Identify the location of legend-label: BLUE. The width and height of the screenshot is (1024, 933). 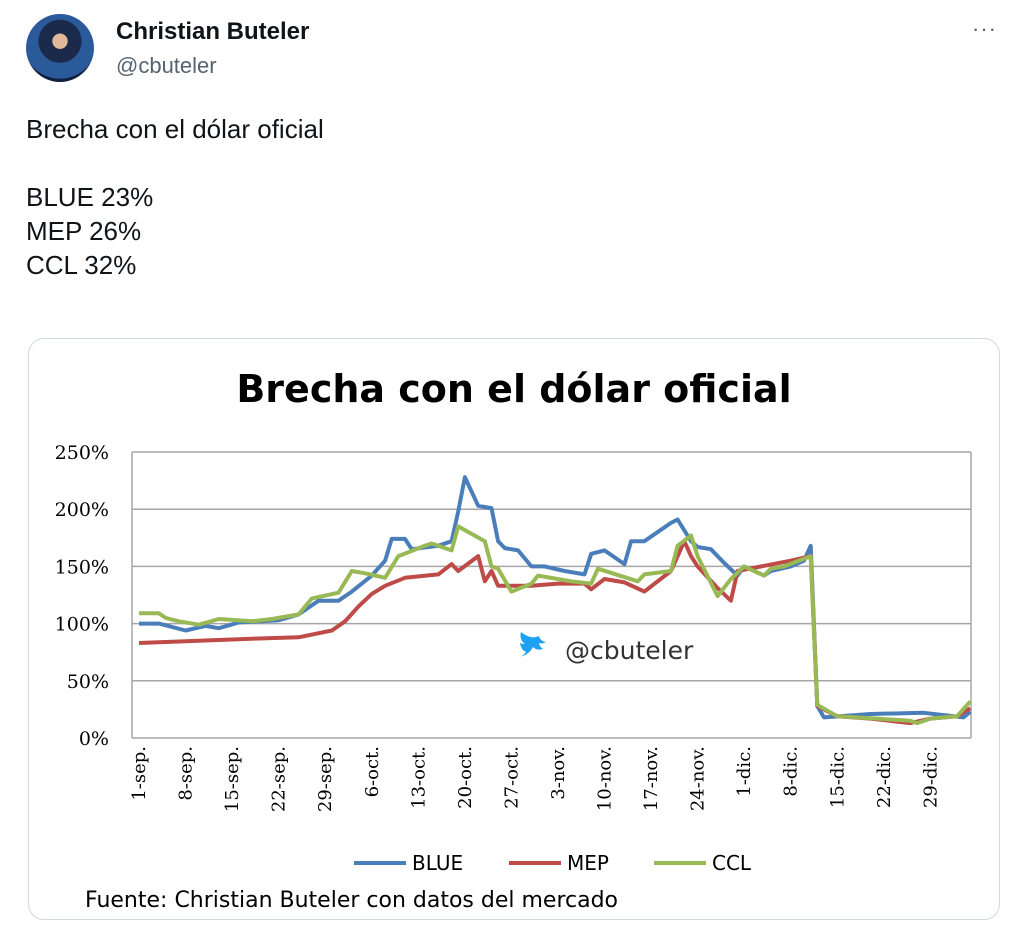
(437, 863).